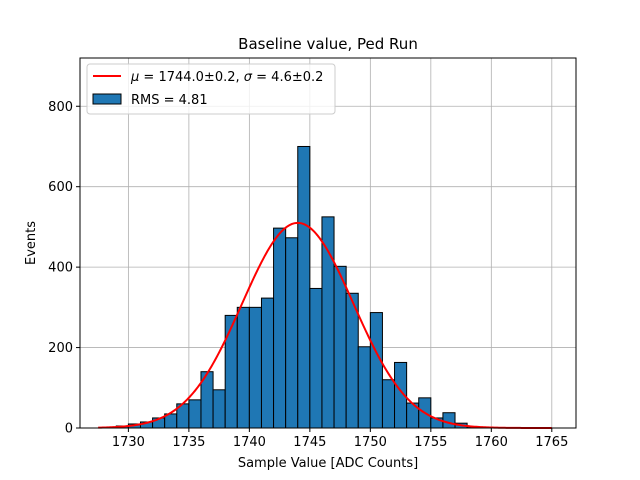 This screenshot has height=480, width=640. What do you see at coordinates (551, 442) in the screenshot?
I see `x-tick-label: 1765` at bounding box center [551, 442].